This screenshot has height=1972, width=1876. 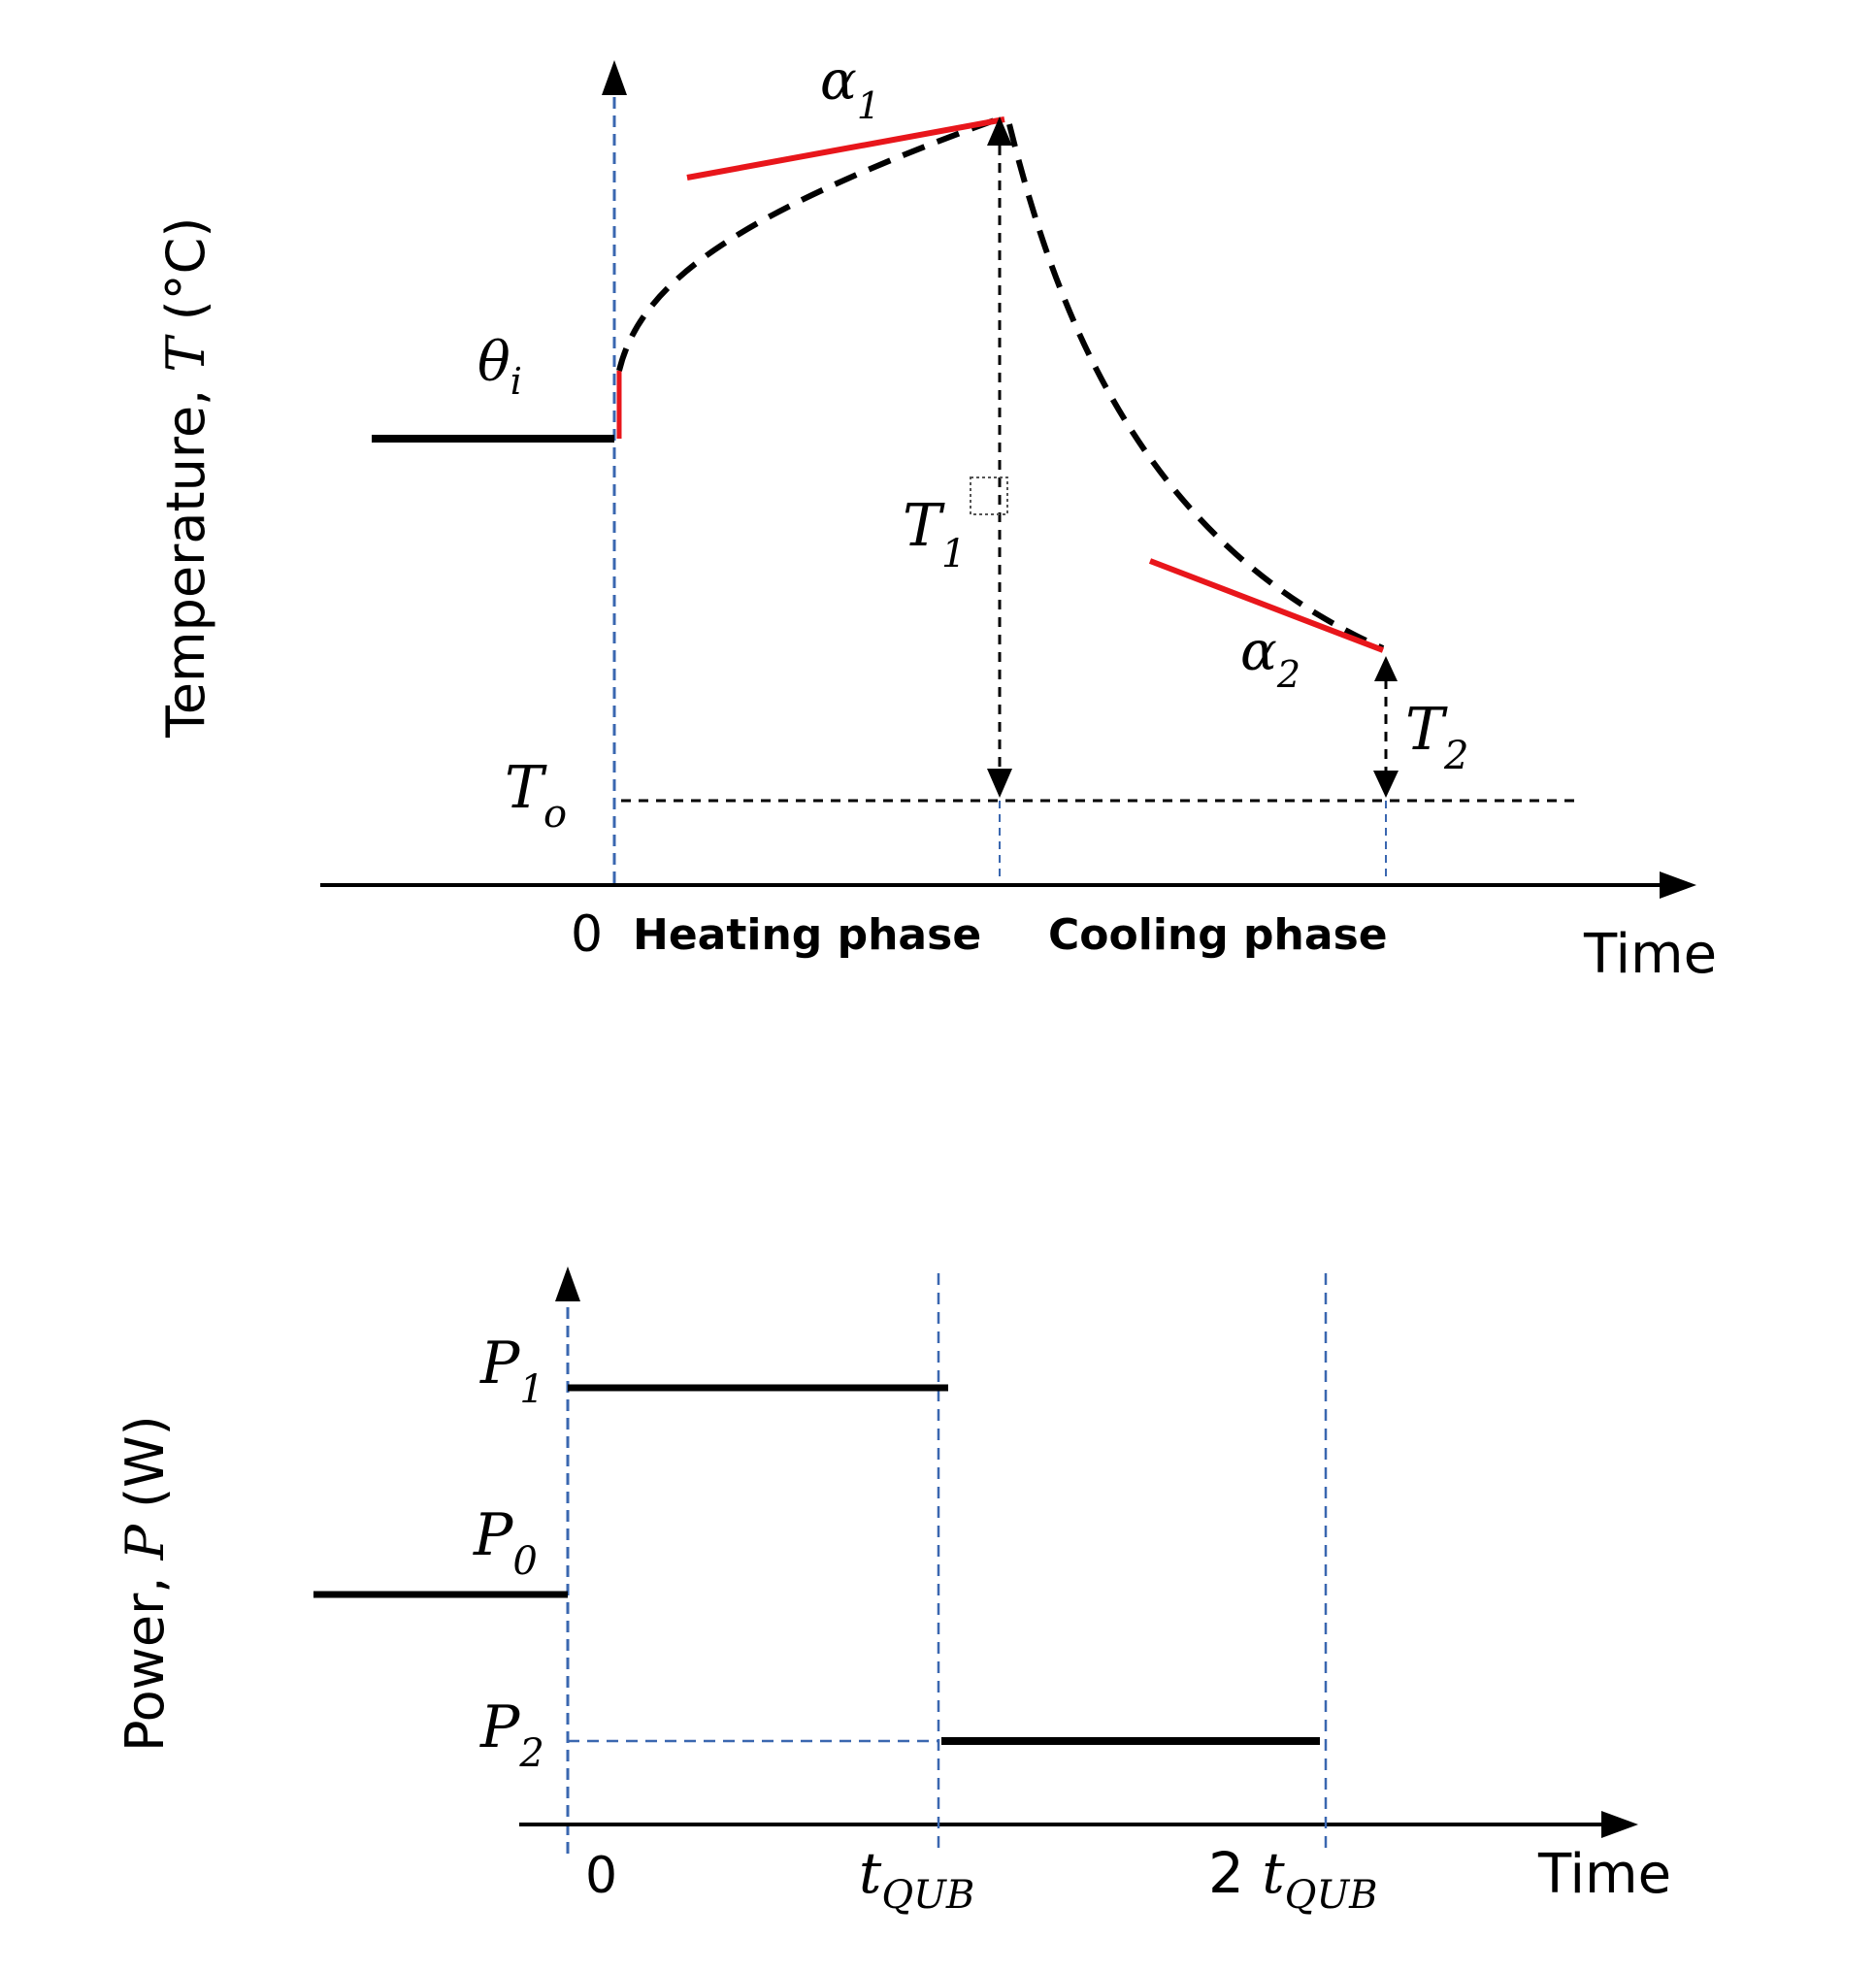 I want to click on t1-arrow-top, so click(x=999, y=131).